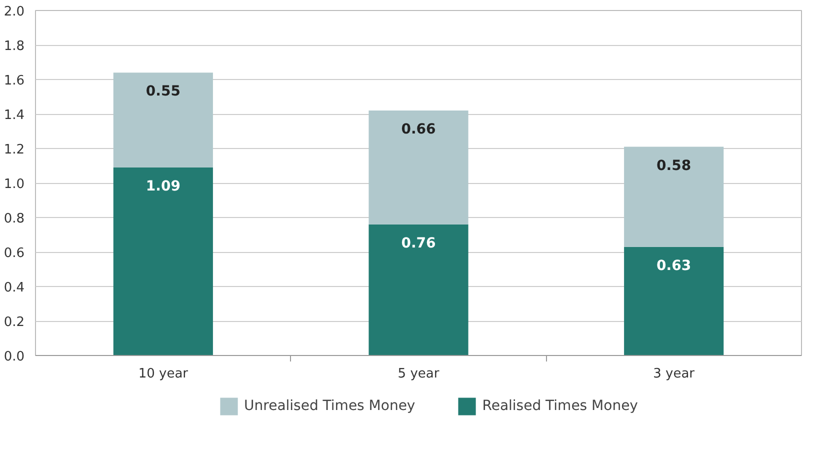 The height and width of the screenshot is (452, 826). I want to click on x-tick-label: 3 year, so click(674, 374).